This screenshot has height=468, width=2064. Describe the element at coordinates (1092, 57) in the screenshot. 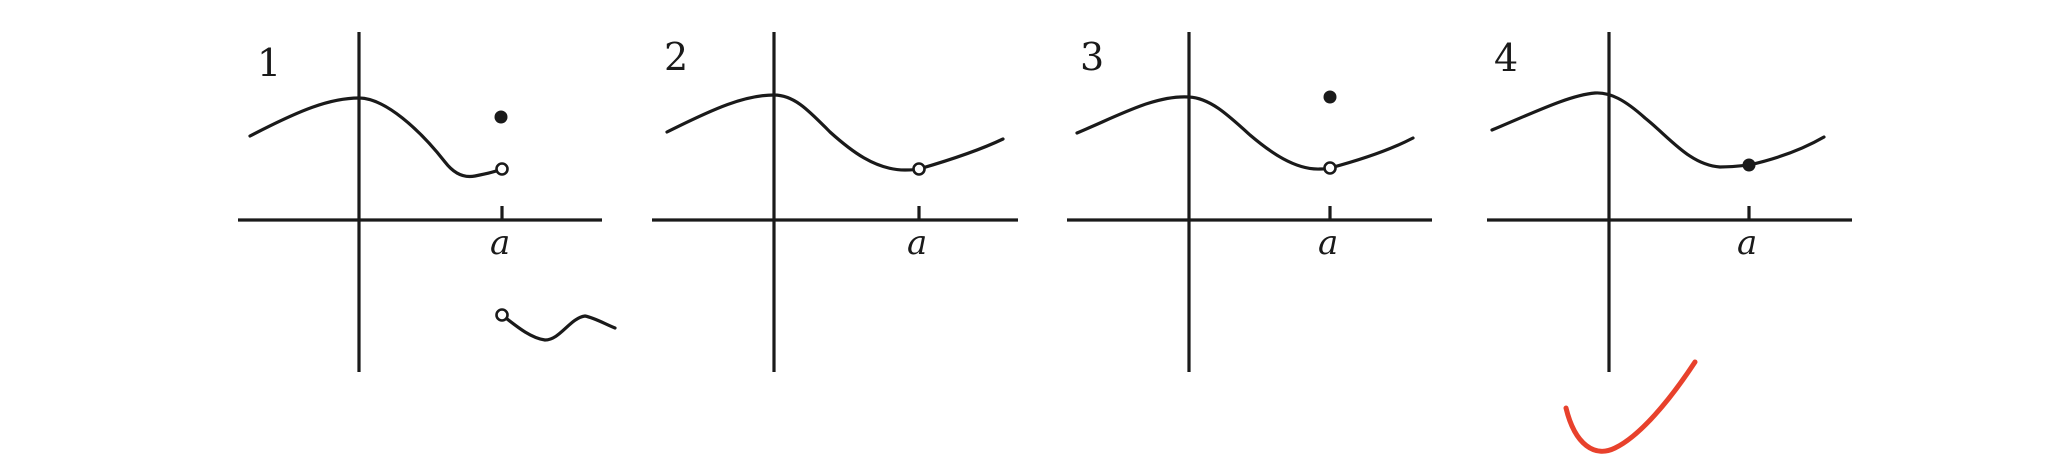

I see `panel-number: 3` at that location.